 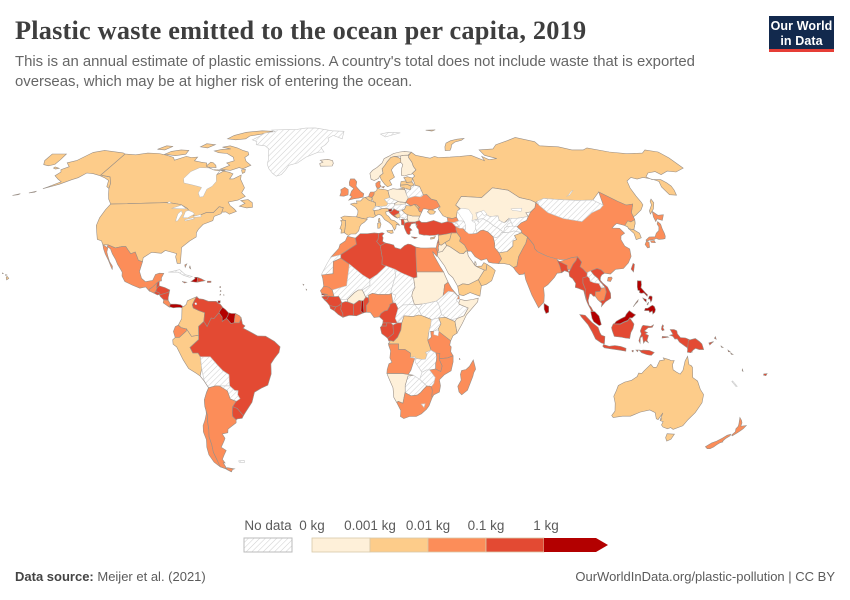 I want to click on svg-text: 0.1 kg, so click(x=486, y=525).